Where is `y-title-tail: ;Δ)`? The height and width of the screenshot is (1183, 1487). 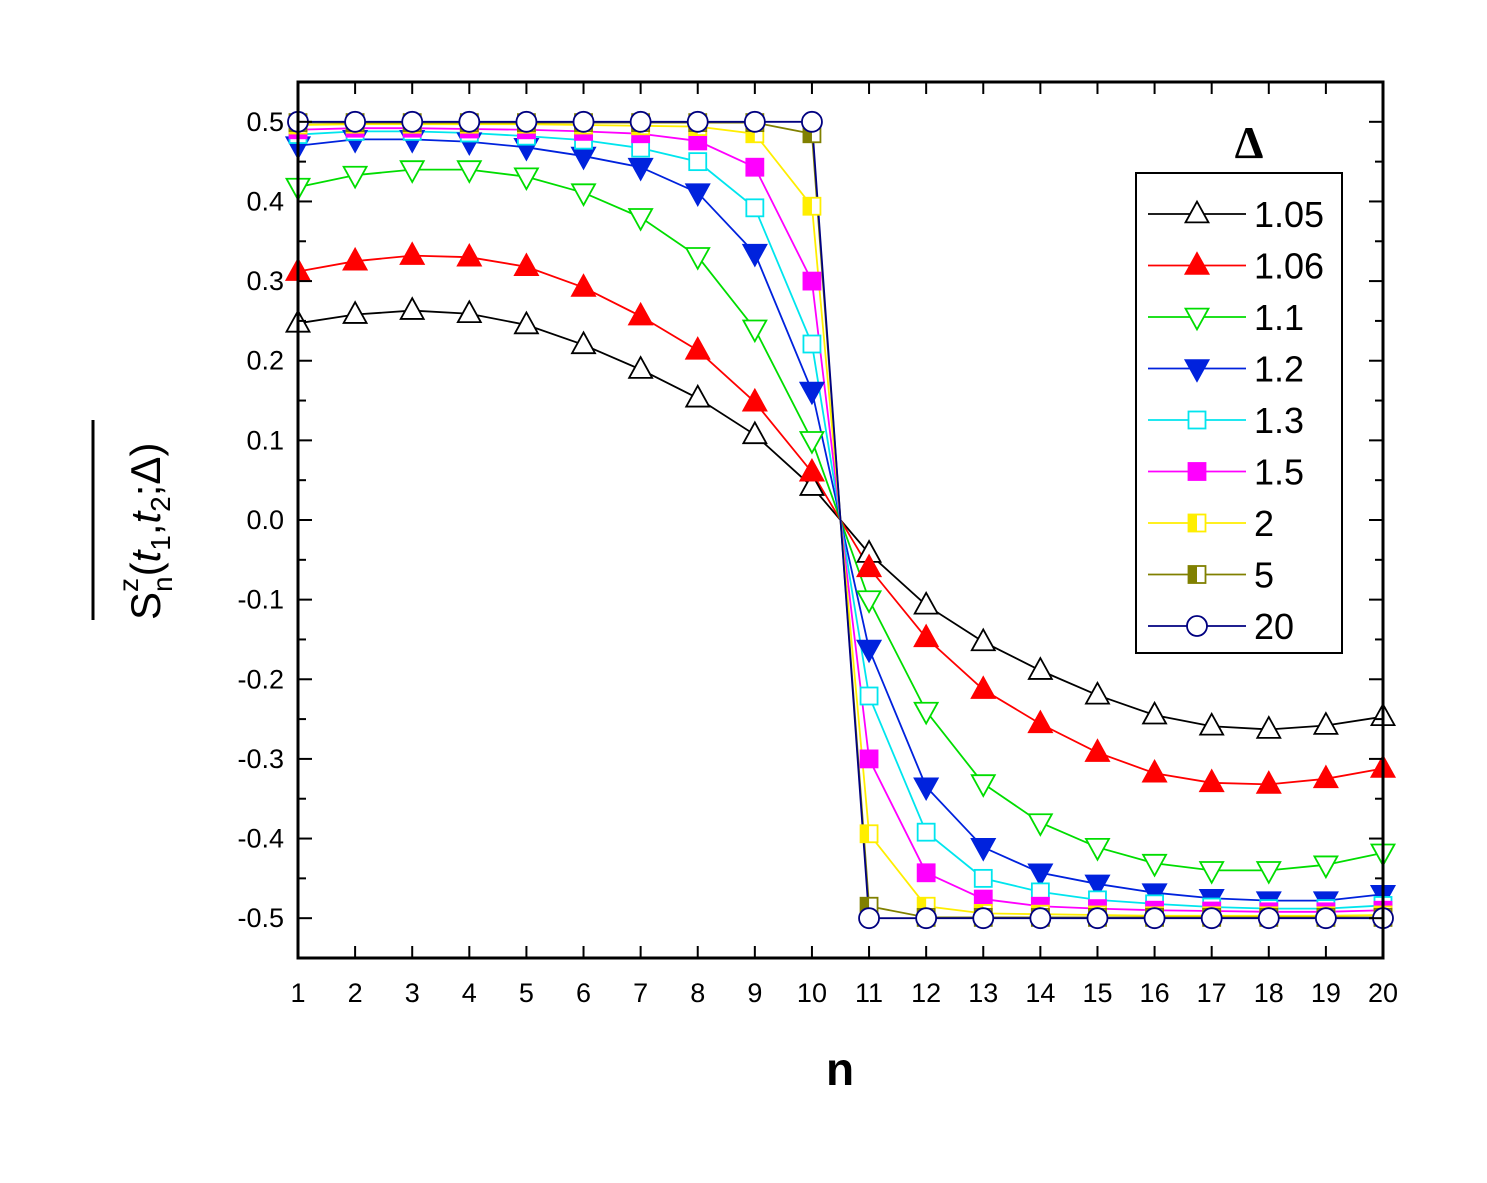
y-title-tail: ;Δ) is located at coordinates (145, 470).